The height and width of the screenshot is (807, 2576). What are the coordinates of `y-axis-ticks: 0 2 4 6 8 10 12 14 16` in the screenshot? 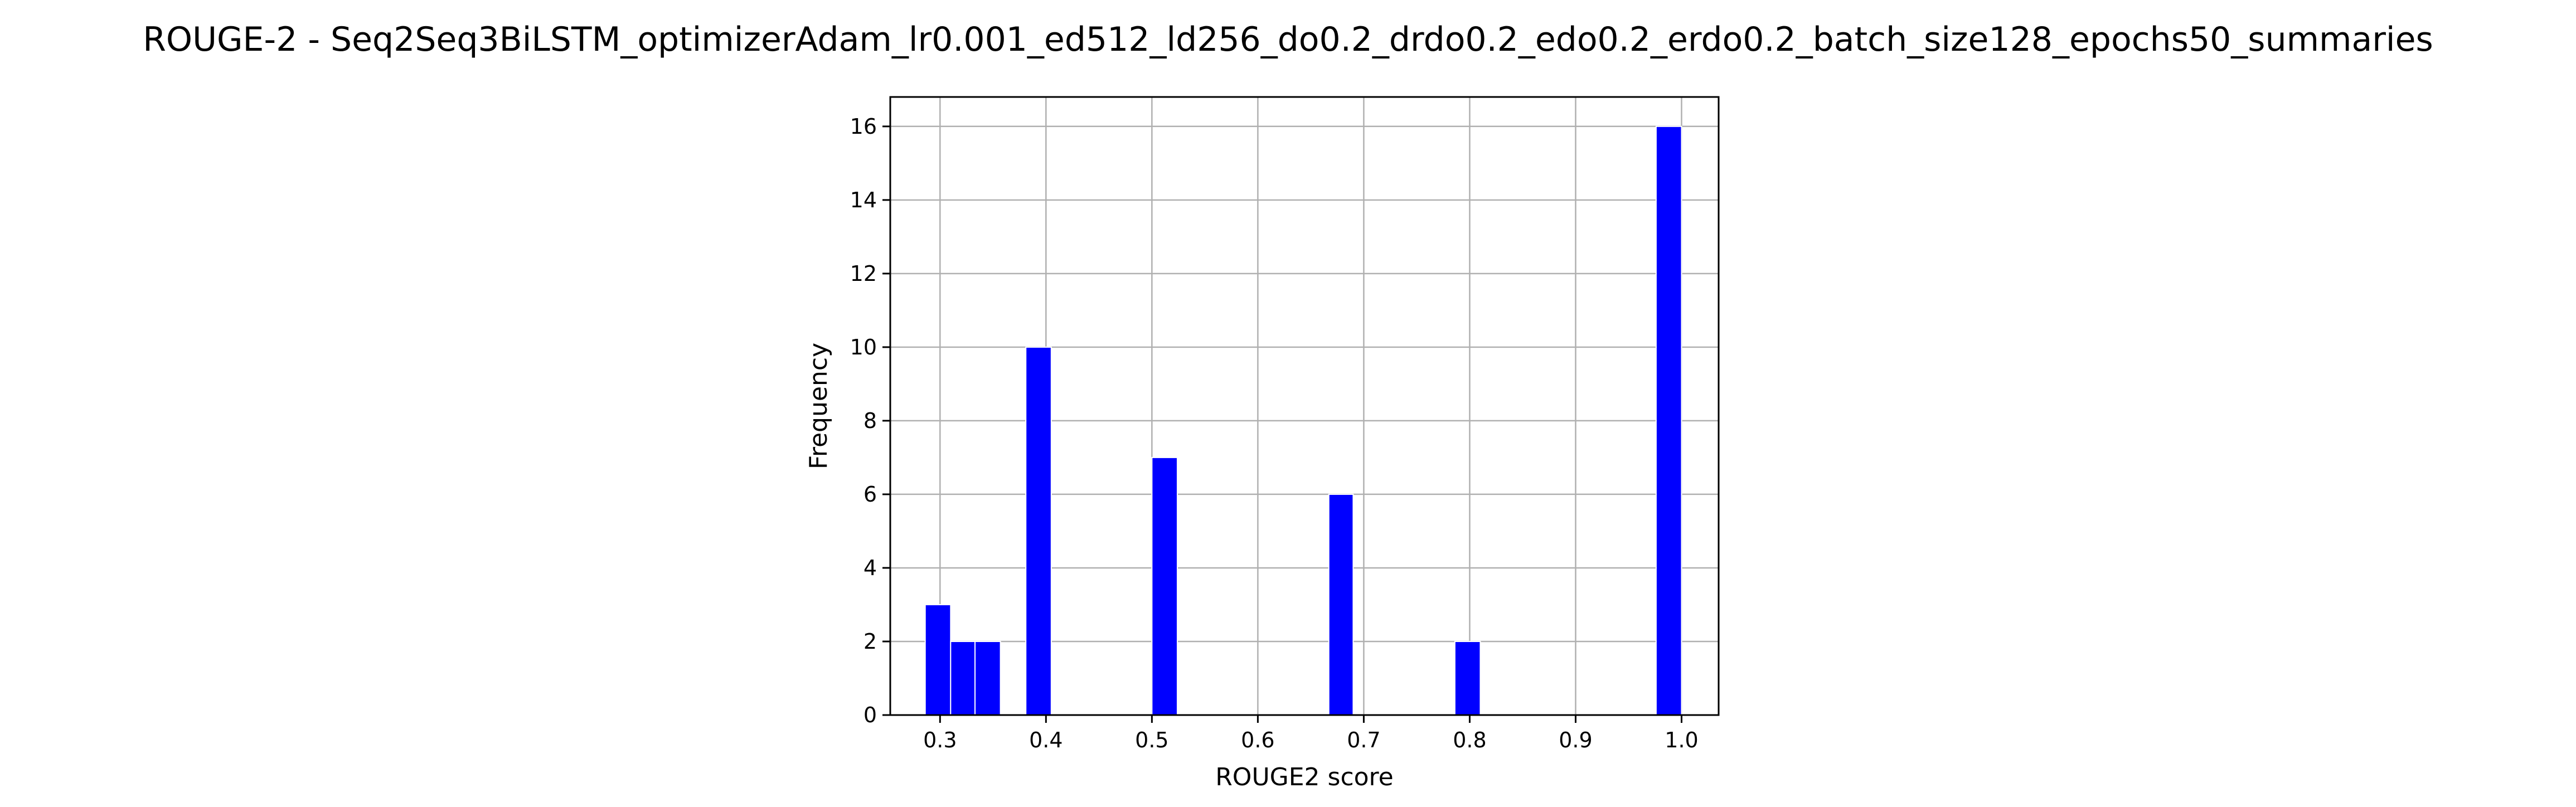 It's located at (870, 420).